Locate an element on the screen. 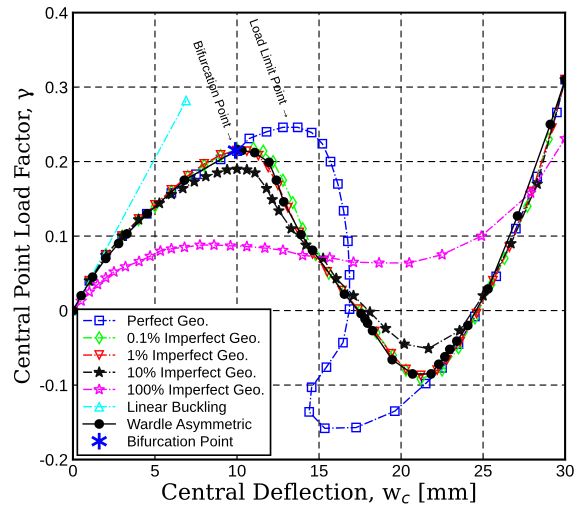  annotation: Load Limit Point → is located at coordinates (271, 68).